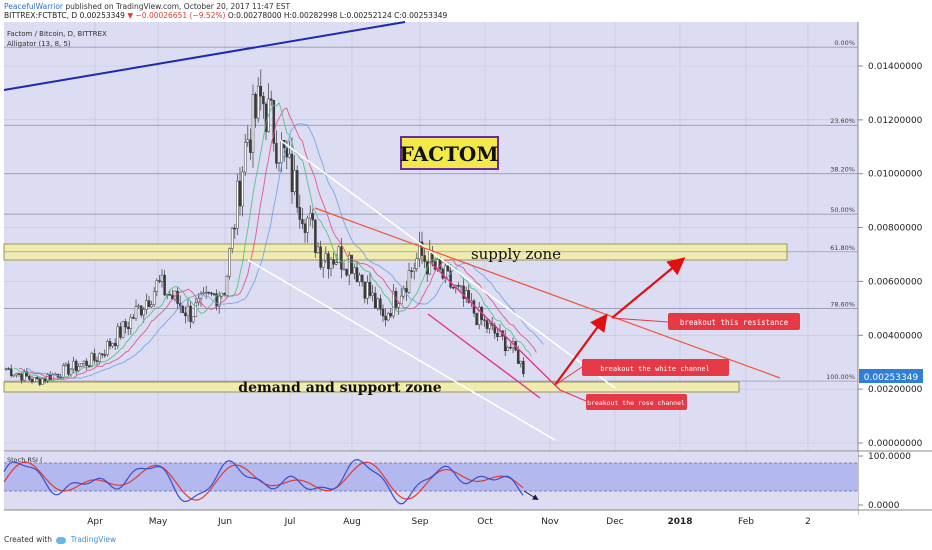 The height and width of the screenshot is (550, 932). I want to click on demand-zone-label: demand and support zone, so click(339, 388).